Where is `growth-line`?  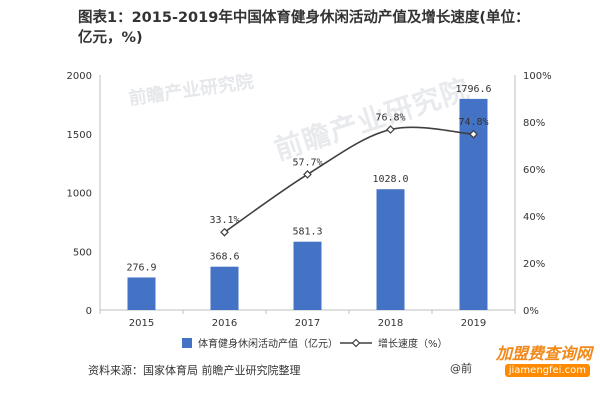
growth-line is located at coordinates (349, 179).